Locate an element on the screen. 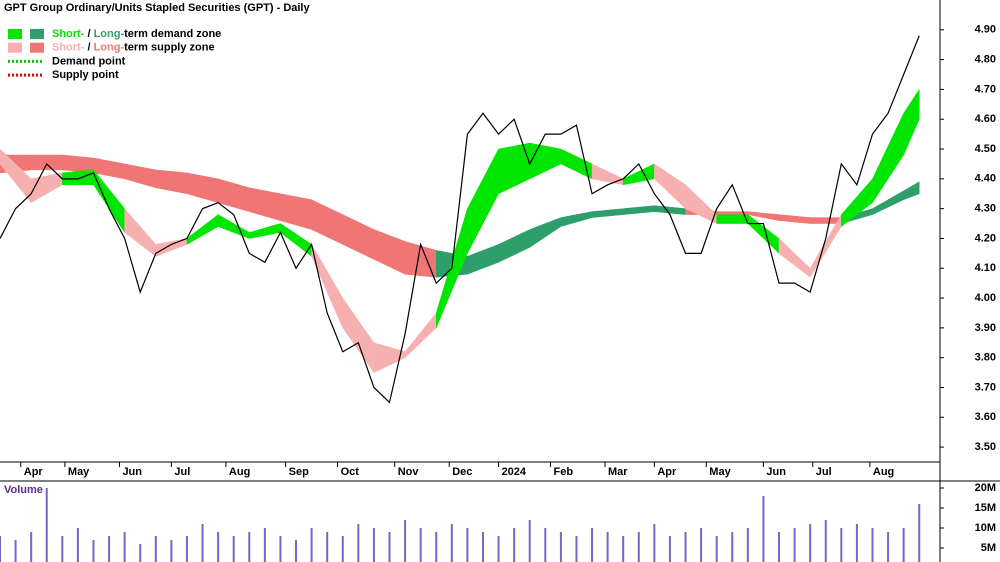 Image resolution: width=1000 pixels, height=562 pixels. x-tick-label: 2024 is located at coordinates (514, 472).